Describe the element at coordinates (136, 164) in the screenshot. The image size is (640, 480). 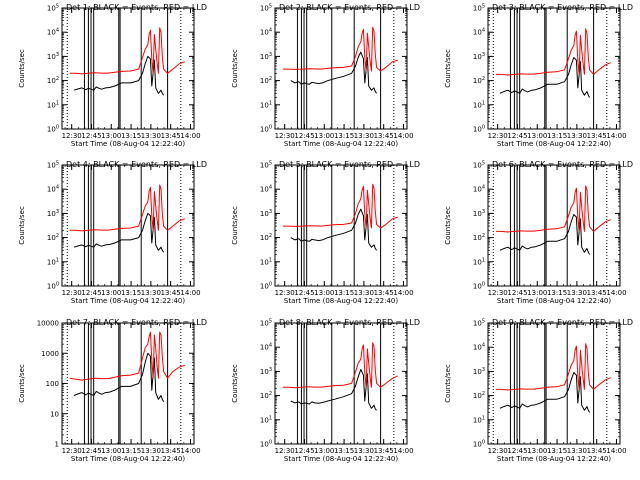
I see `plot-title: Det 4: BLACK = Events, RED = LLD` at that location.